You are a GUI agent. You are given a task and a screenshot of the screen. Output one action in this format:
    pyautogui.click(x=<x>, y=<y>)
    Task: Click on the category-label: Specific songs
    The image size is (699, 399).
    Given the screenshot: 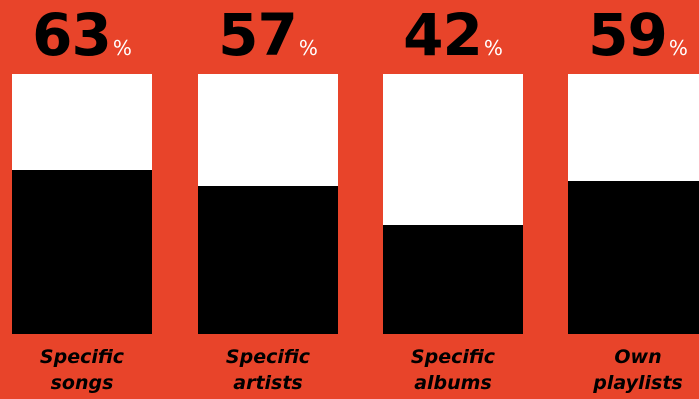 What is the action you would take?
    pyautogui.click(x=82, y=370)
    